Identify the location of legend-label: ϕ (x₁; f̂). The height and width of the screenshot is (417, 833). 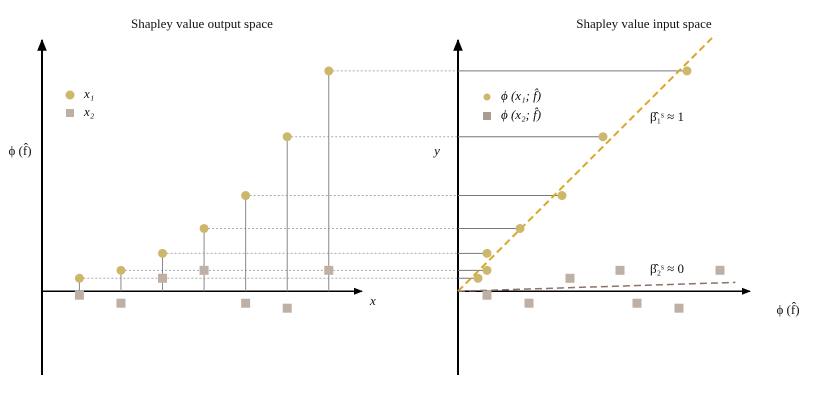
(521, 95).